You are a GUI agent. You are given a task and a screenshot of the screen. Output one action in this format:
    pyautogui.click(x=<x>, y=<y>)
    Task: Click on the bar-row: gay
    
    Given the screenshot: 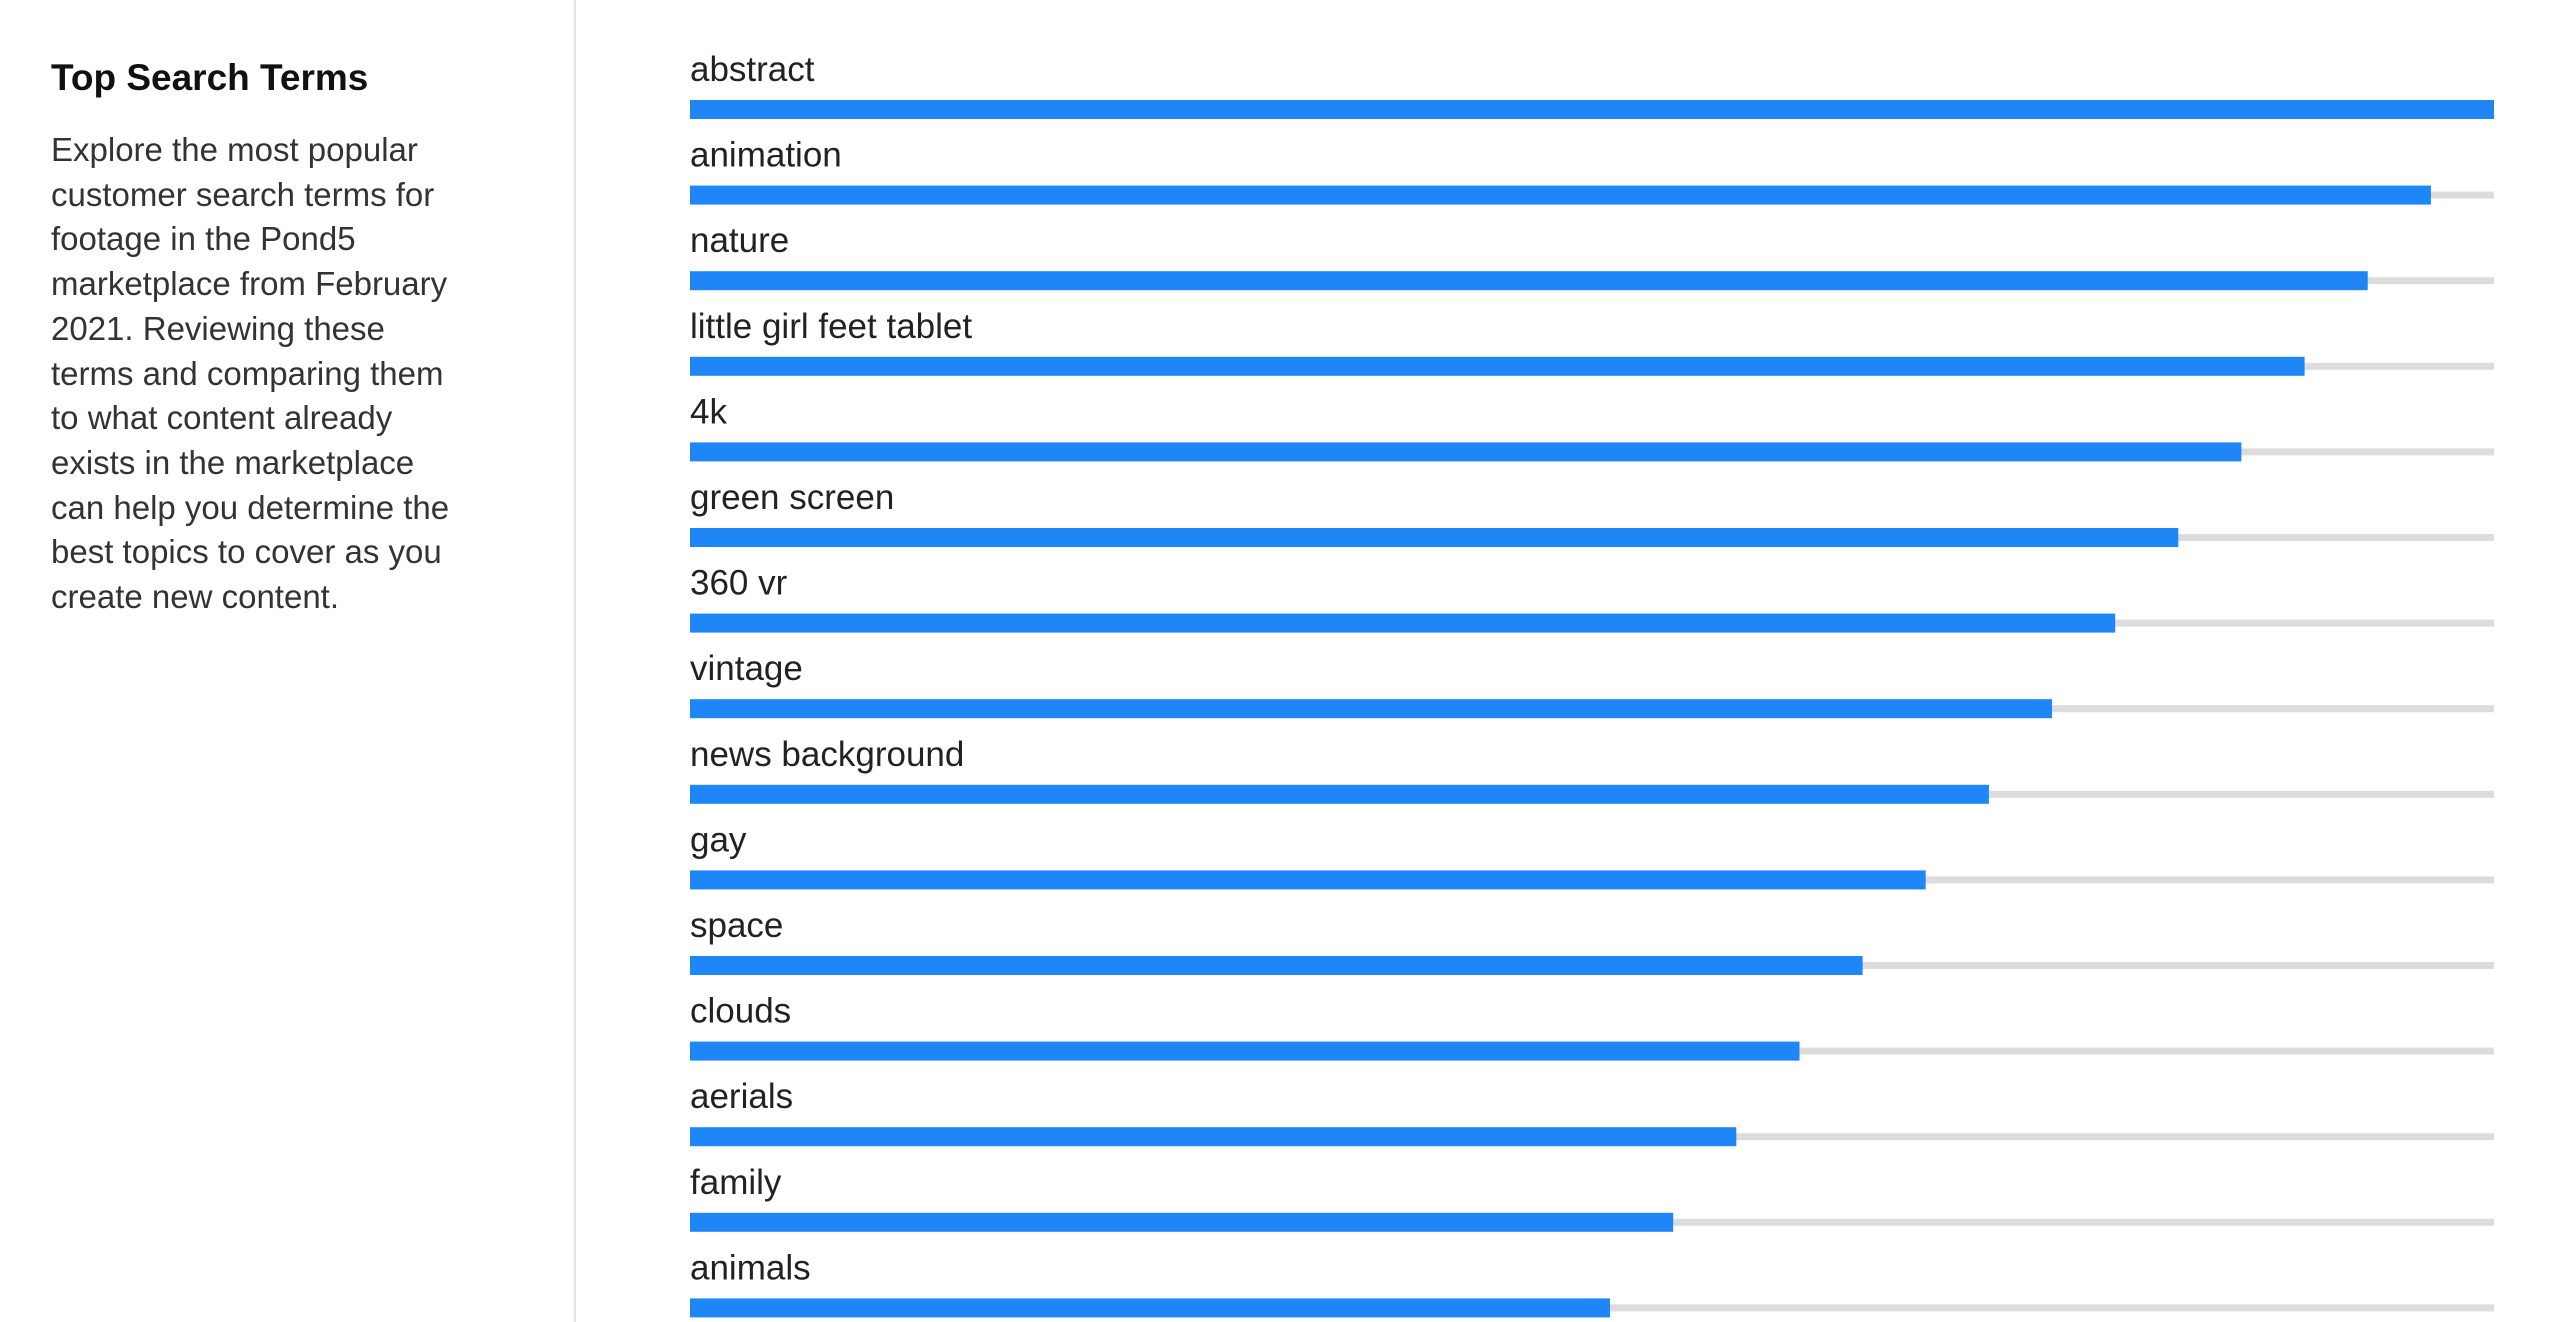 What is the action you would take?
    pyautogui.click(x=1592, y=855)
    